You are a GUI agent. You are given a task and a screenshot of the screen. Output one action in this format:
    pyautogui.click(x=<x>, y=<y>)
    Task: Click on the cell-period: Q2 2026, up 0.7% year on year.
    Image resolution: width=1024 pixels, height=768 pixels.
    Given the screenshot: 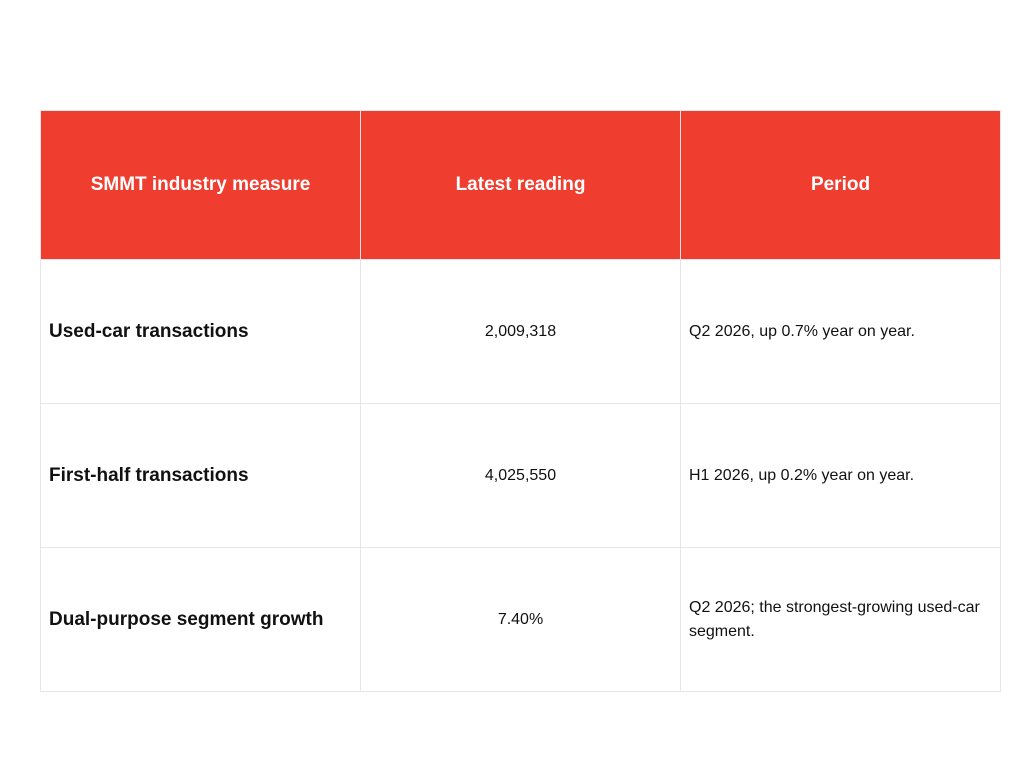 What is the action you would take?
    pyautogui.click(x=840, y=331)
    